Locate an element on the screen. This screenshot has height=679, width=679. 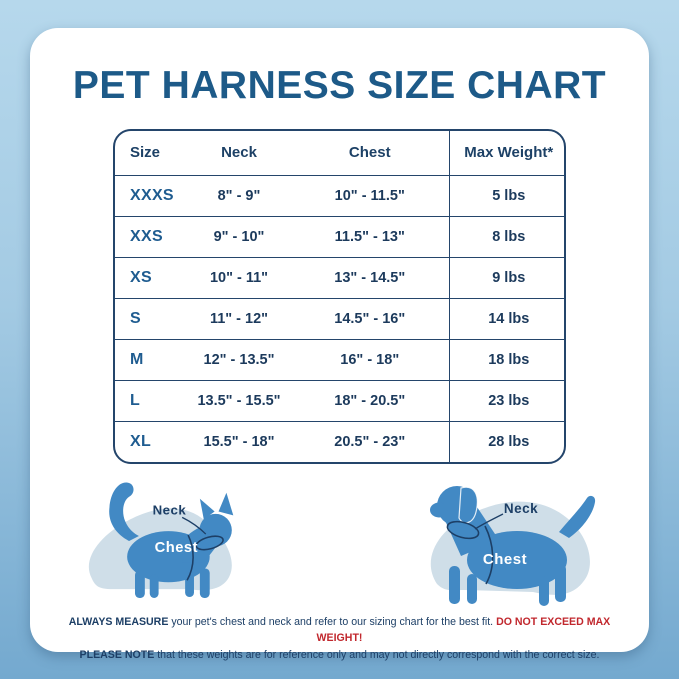
chest-cell: 10" - 11.5" is located at coordinates (369, 195).